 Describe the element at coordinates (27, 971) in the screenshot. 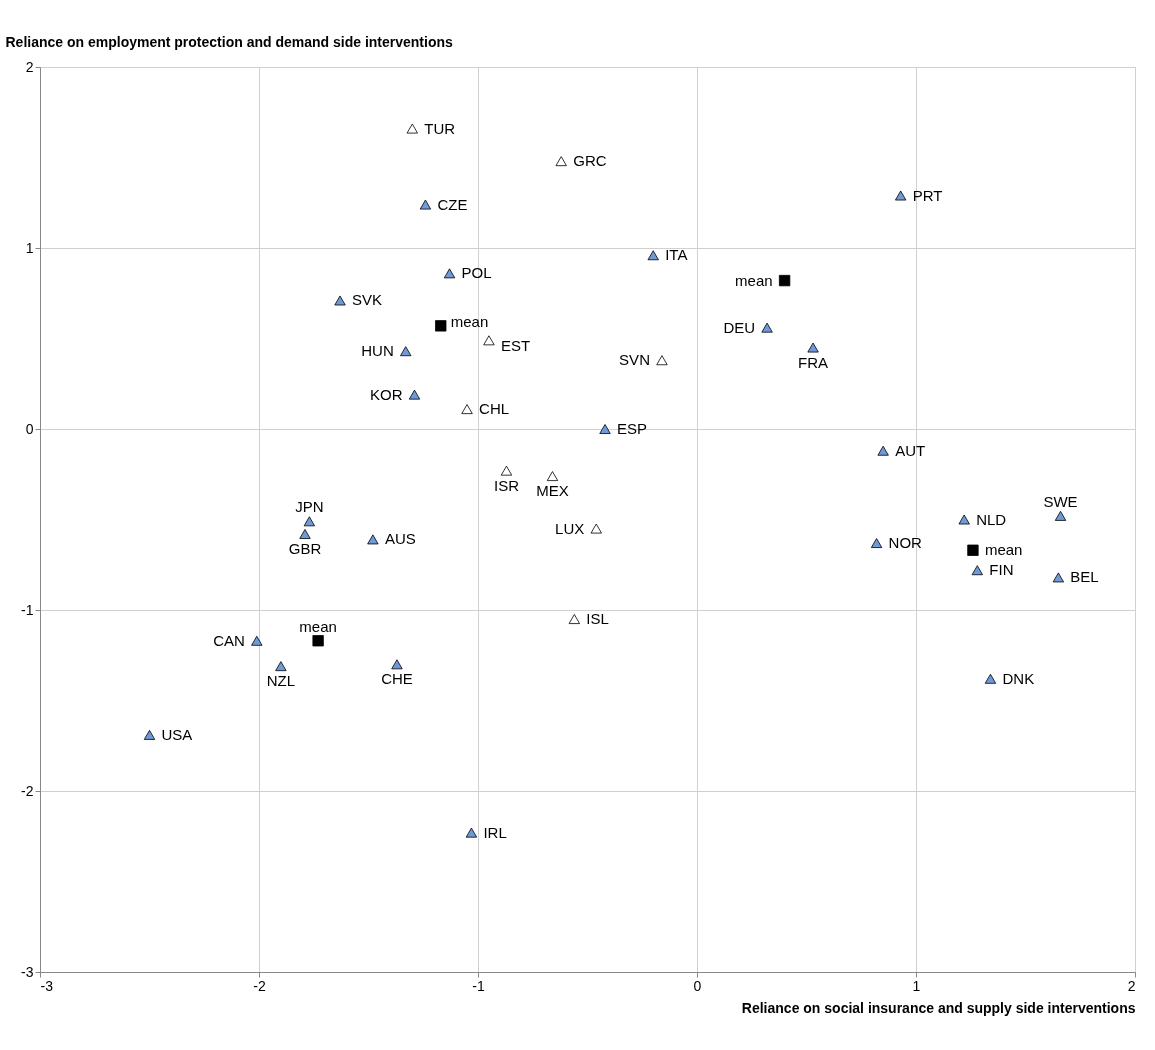

I see `y-tick-label: -3` at that location.